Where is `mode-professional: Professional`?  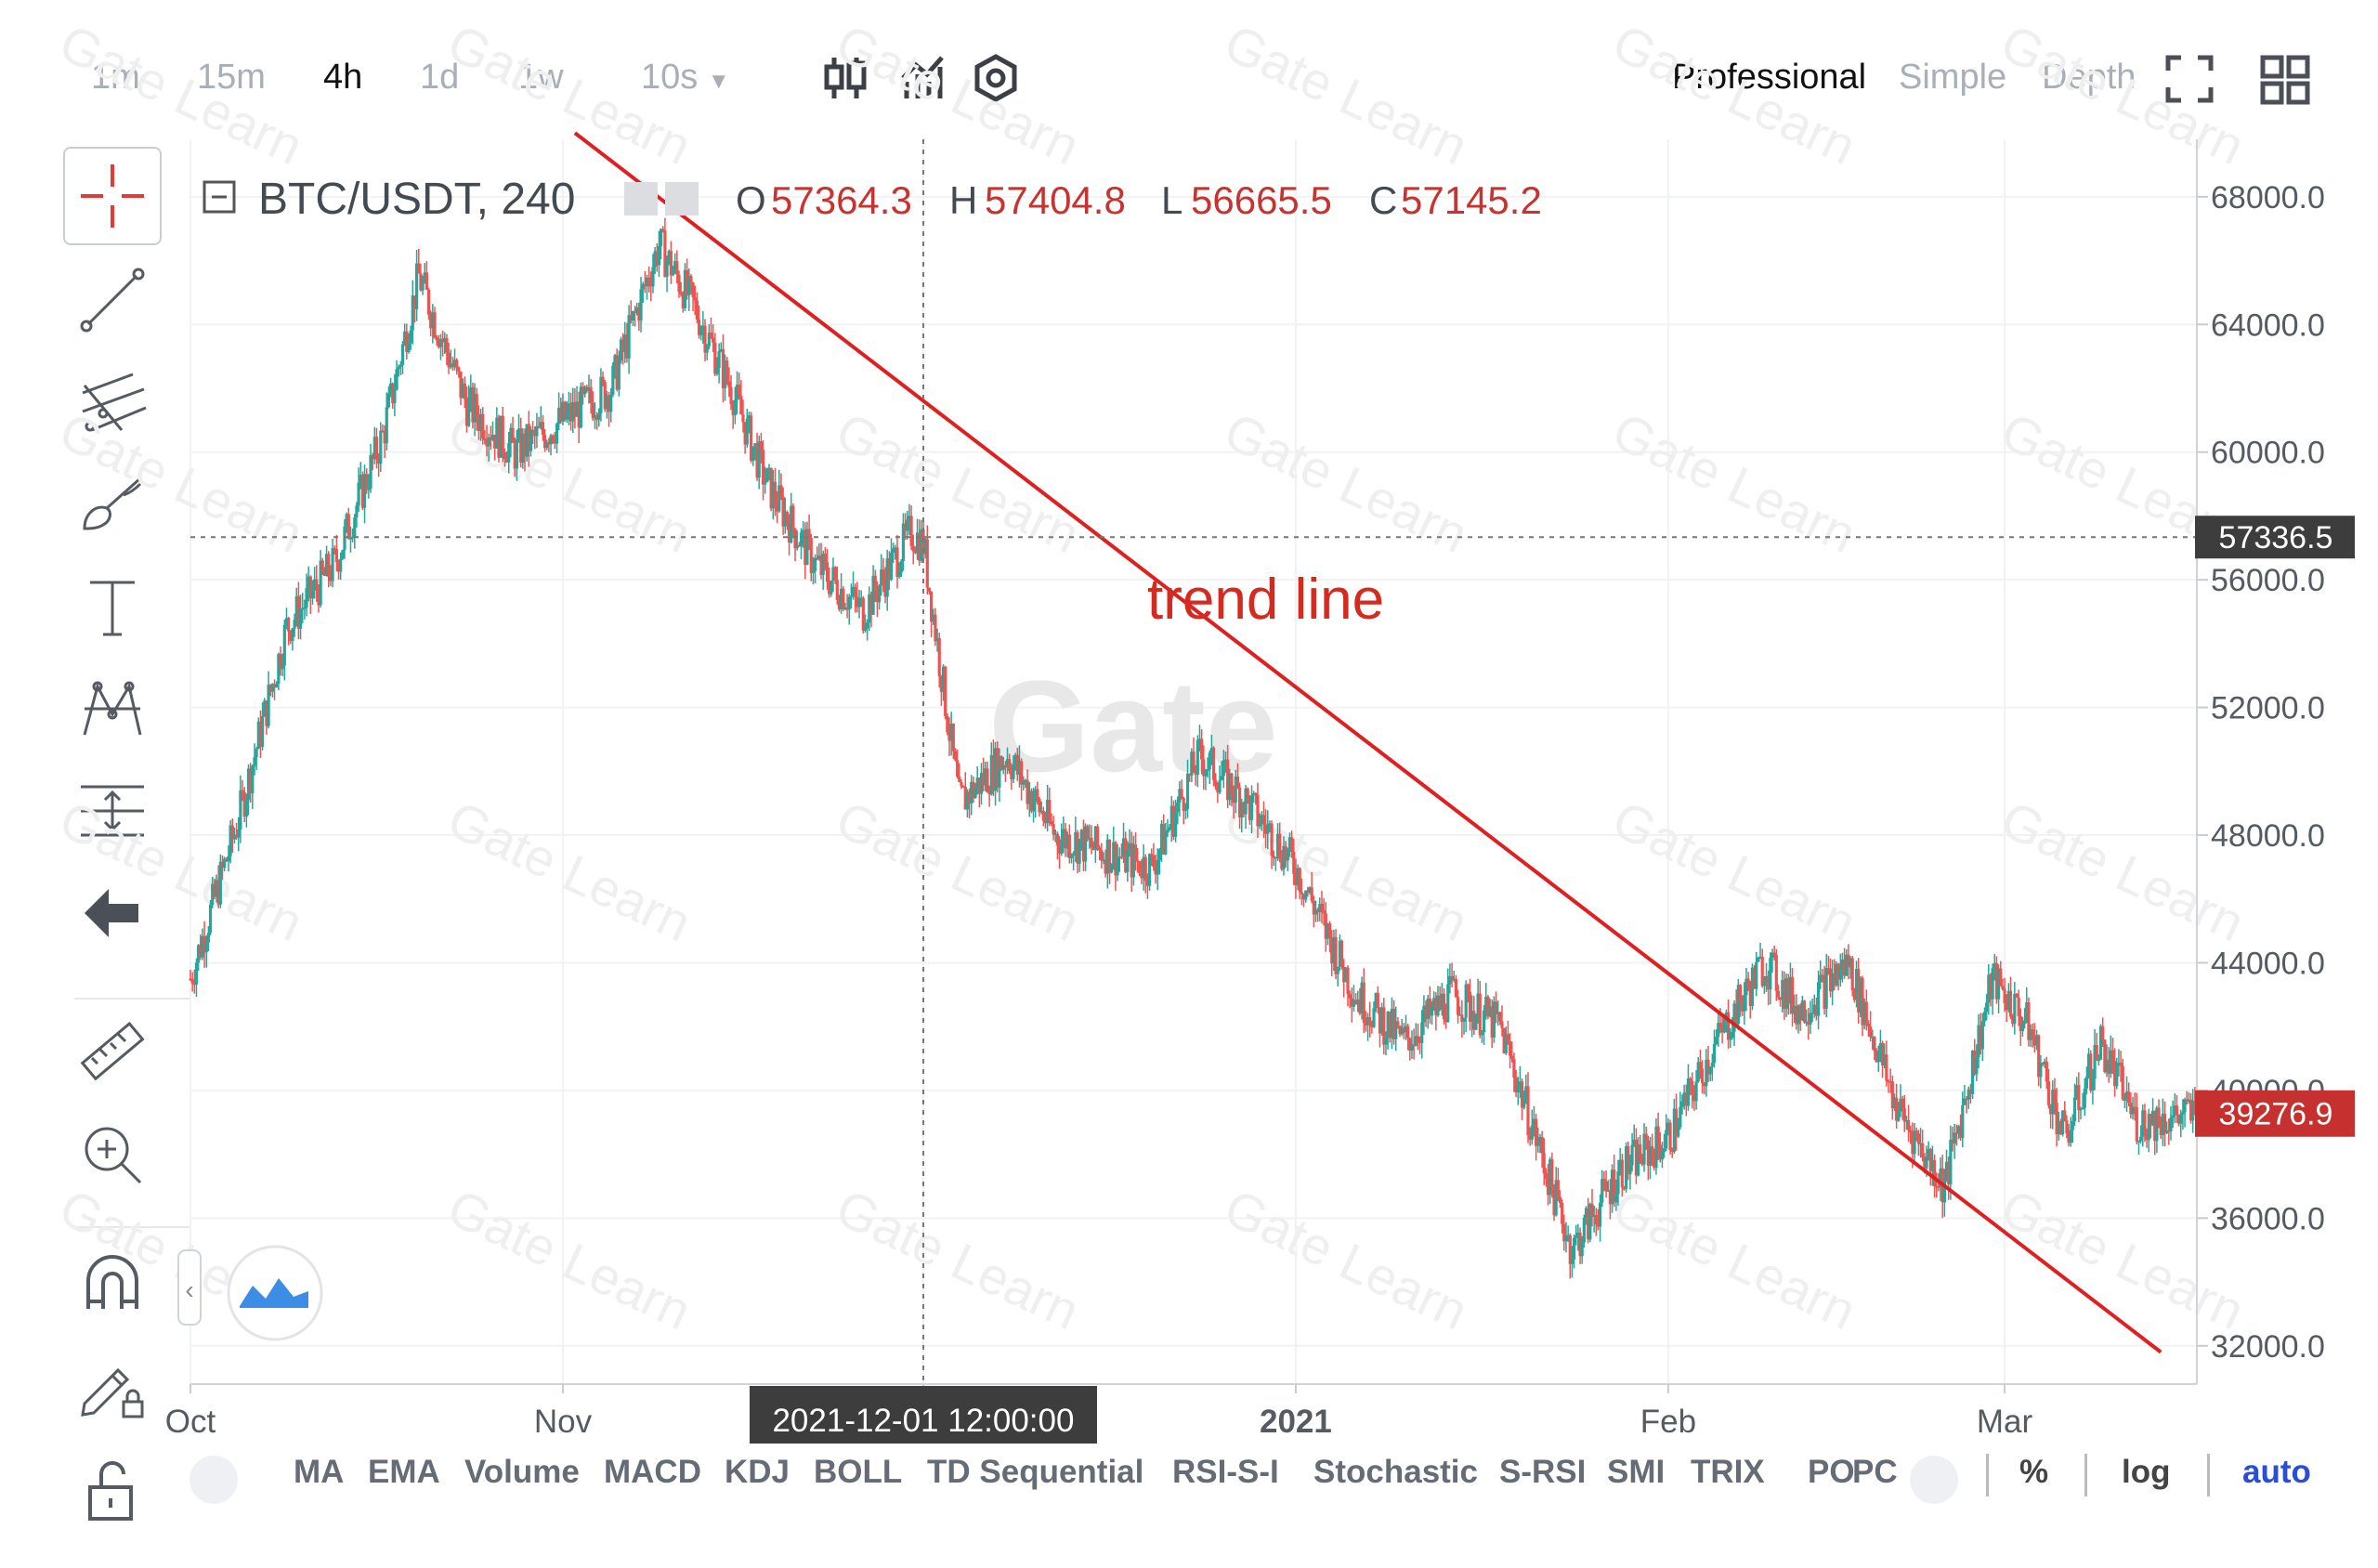
mode-professional: Professional is located at coordinates (1770, 77).